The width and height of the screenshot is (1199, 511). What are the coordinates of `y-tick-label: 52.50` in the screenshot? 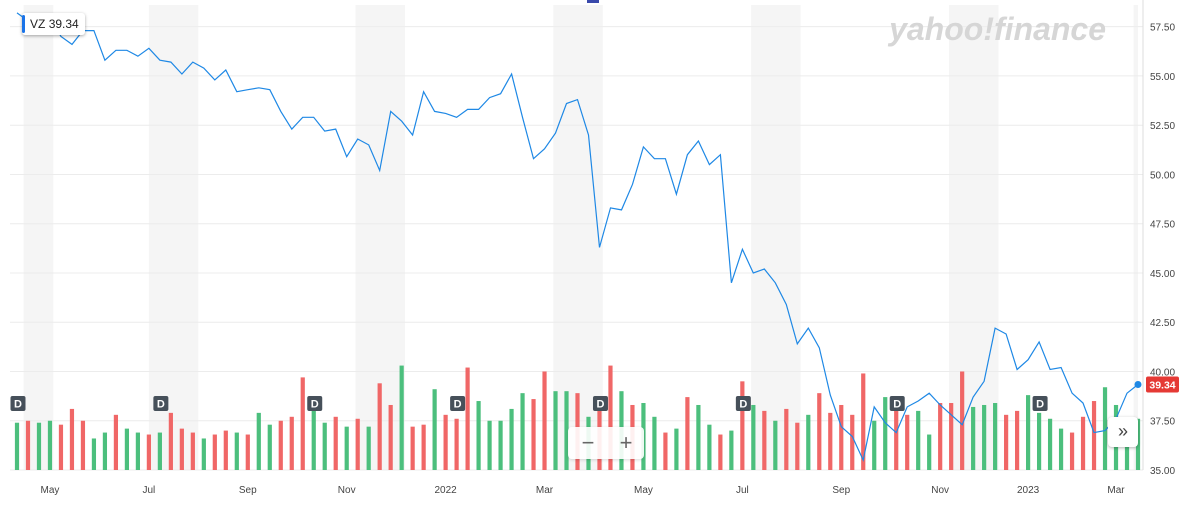 It's located at (1162, 126).